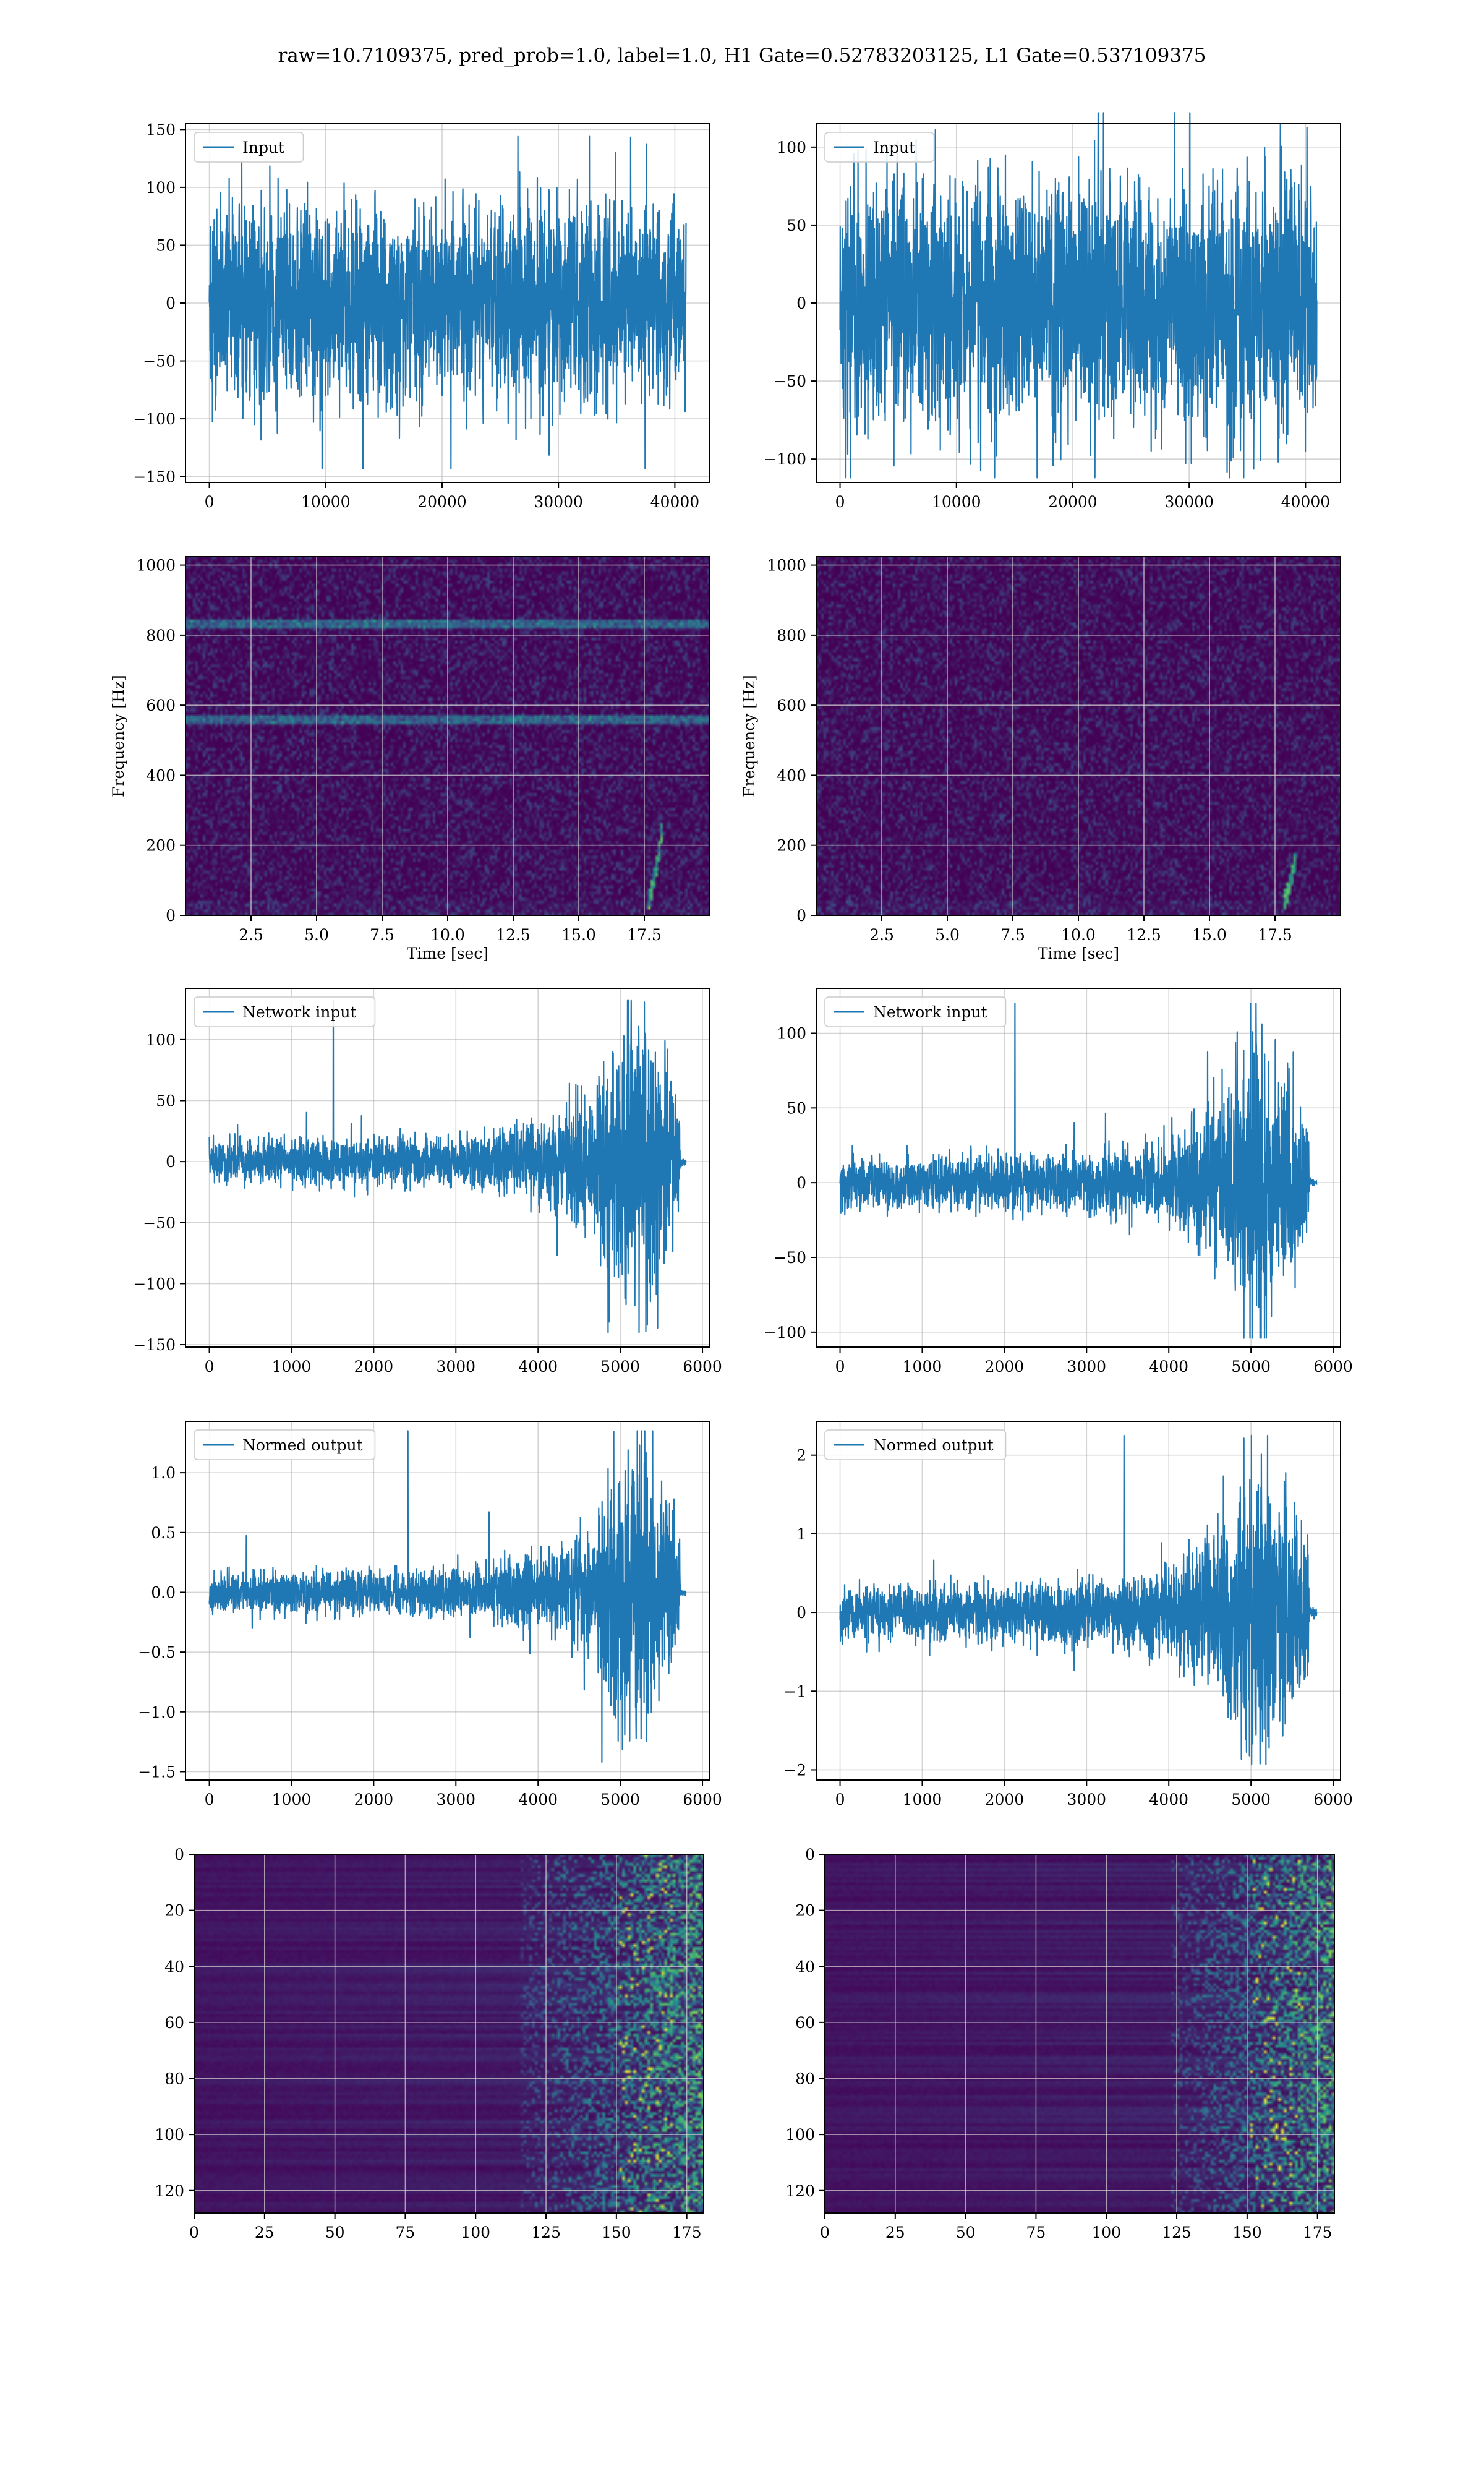 The height and width of the screenshot is (2474, 1484). Describe the element at coordinates (558, 502) in the screenshot. I see `x-tick-label: 30000` at that location.